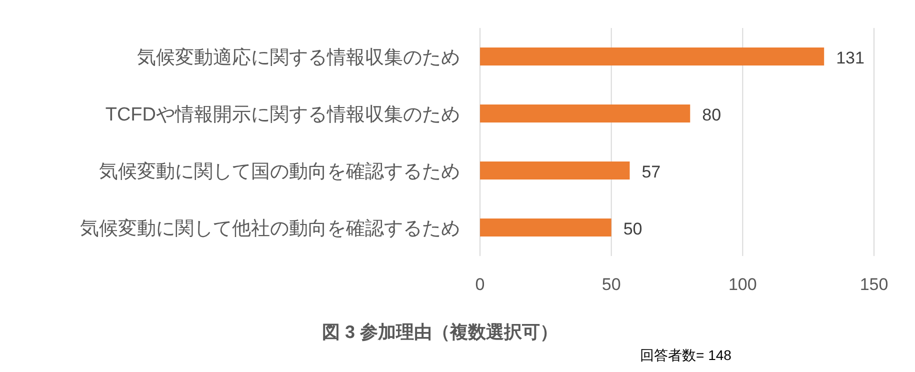 This screenshot has width=915, height=372. What do you see at coordinates (632, 229) in the screenshot?
I see `data-label: 50` at bounding box center [632, 229].